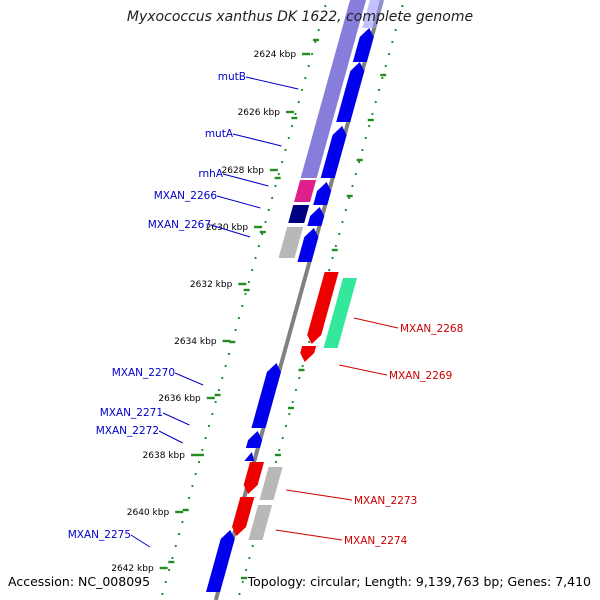  What do you see at coordinates (186, 196) in the screenshot?
I see `gene-label-mxan_2266: MXAN_2266` at bounding box center [186, 196].